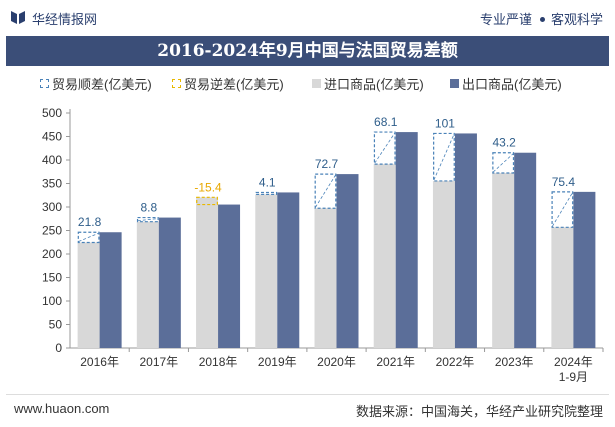  I want to click on x-tick-label: 2020年, so click(336, 362).